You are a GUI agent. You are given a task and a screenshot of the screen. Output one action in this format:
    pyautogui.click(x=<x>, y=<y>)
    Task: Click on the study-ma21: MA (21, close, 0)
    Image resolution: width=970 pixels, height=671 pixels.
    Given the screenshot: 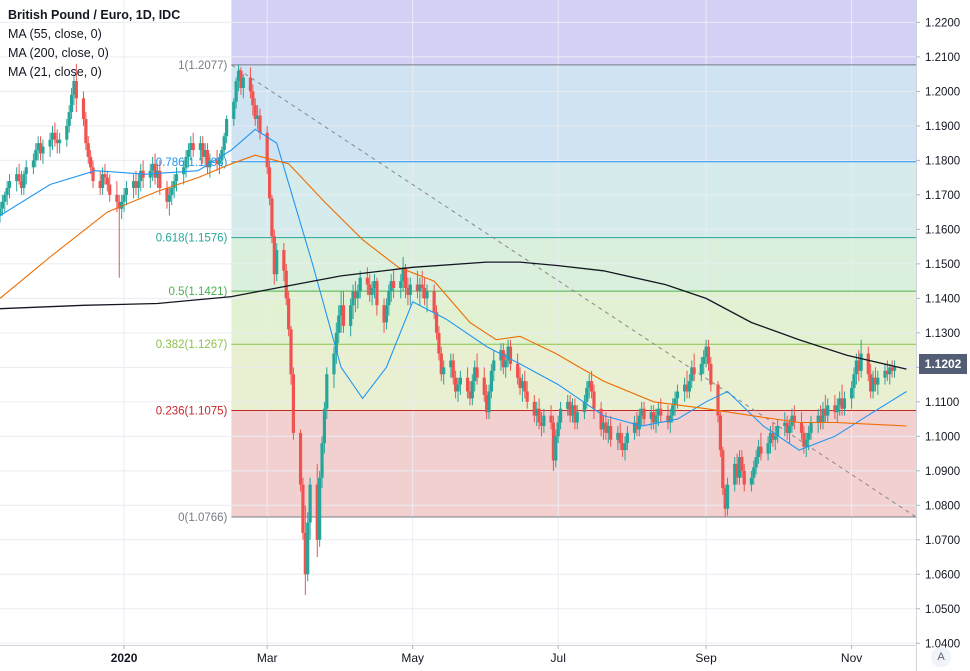 What is the action you would take?
    pyautogui.click(x=55, y=72)
    